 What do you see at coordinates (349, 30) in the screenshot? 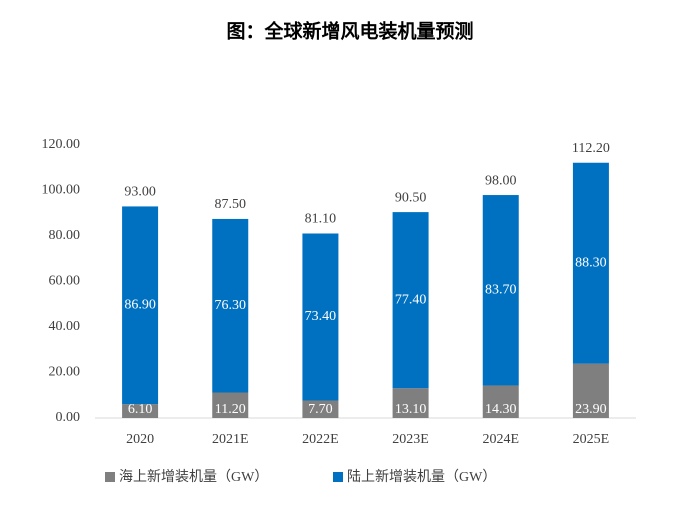
I see `chart-title: 图：全球新增风电装机量预测` at bounding box center [349, 30].